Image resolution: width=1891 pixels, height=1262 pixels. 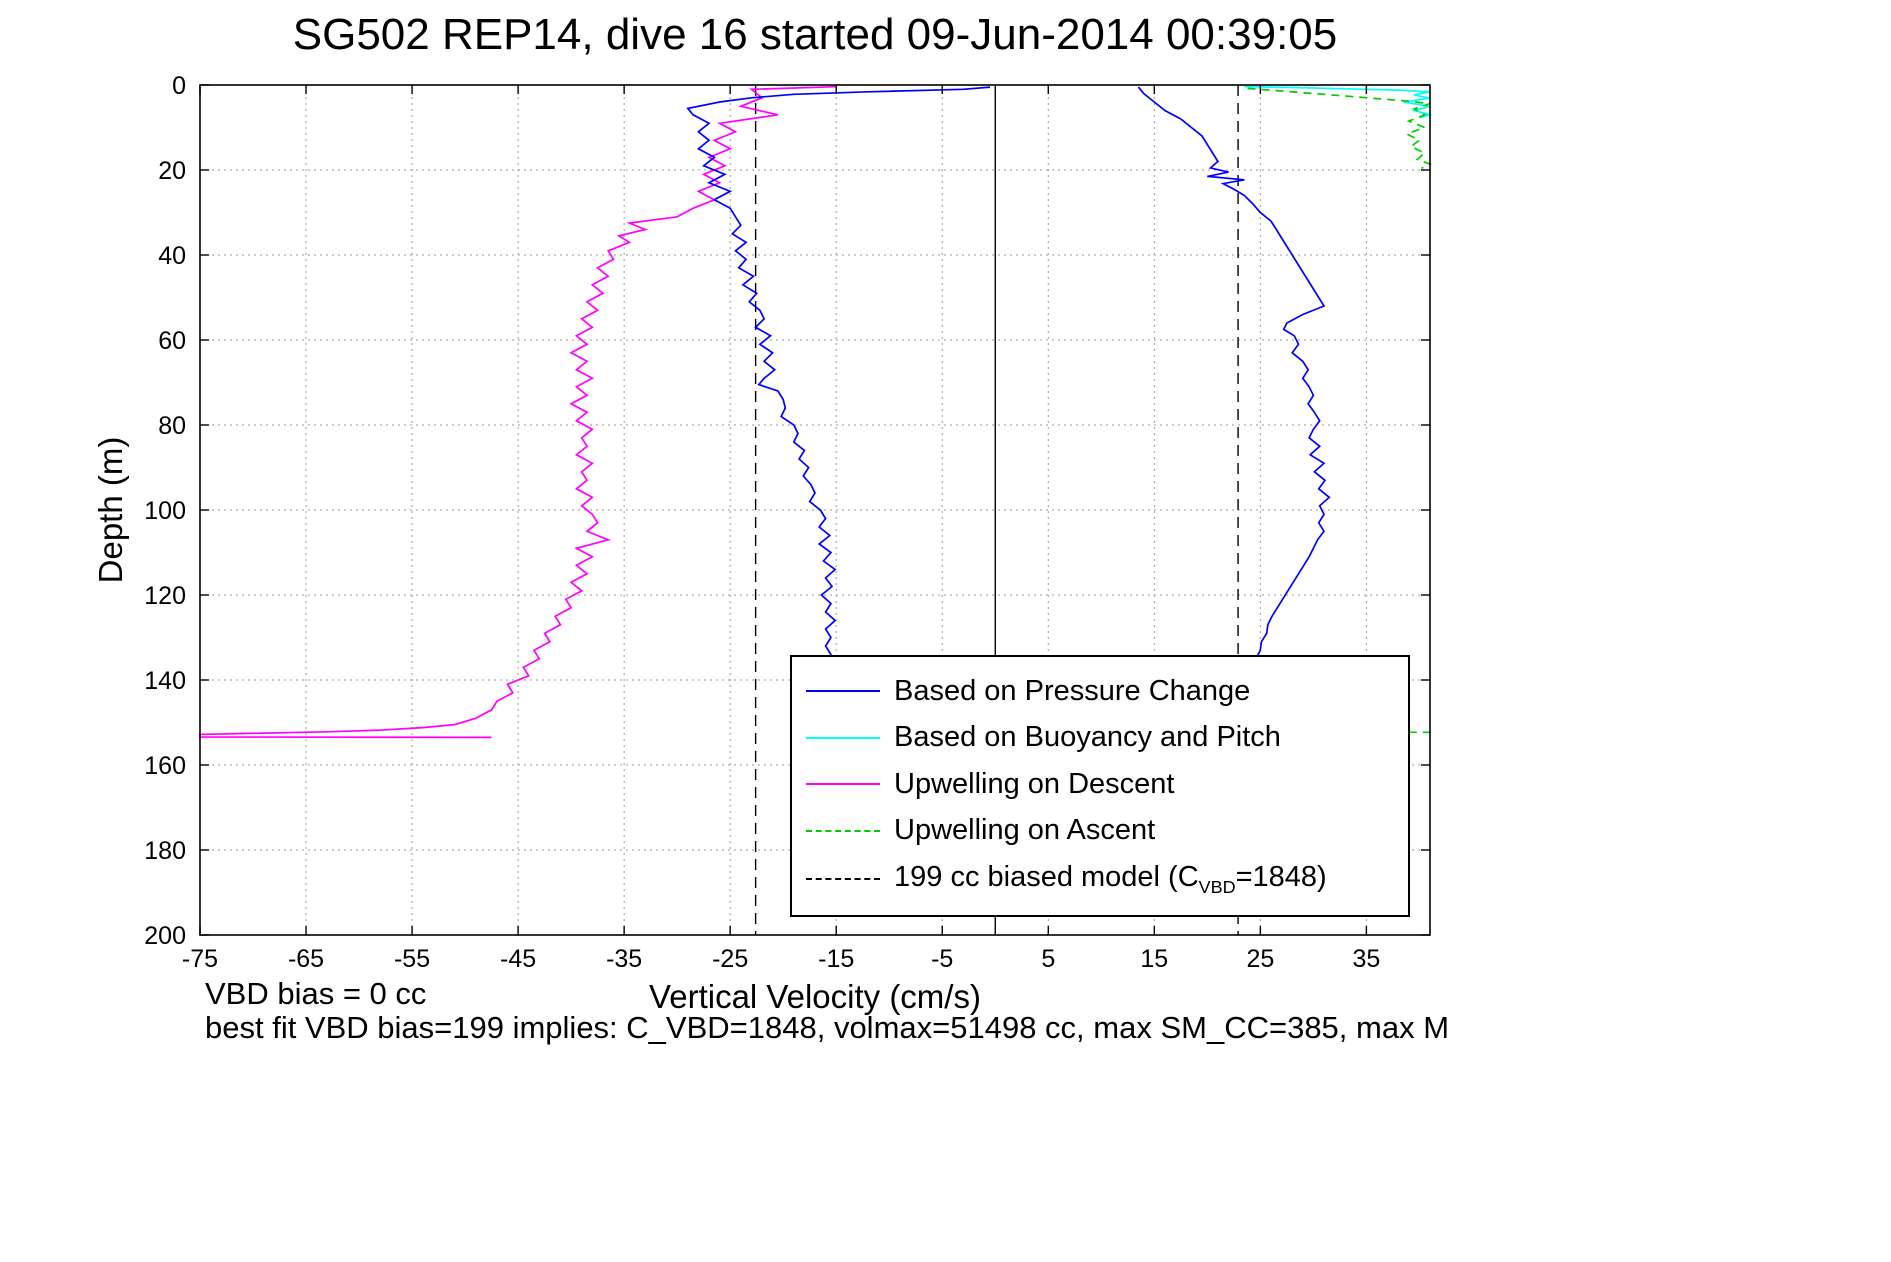 I want to click on y-tick-label: 0, so click(x=179, y=86).